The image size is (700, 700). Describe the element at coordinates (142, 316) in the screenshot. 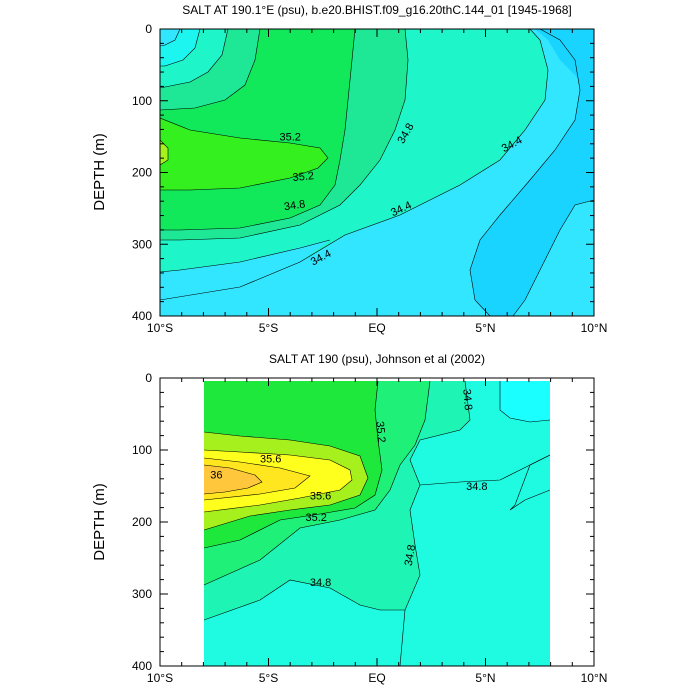

I see `top-y-tick-label: 400` at that location.